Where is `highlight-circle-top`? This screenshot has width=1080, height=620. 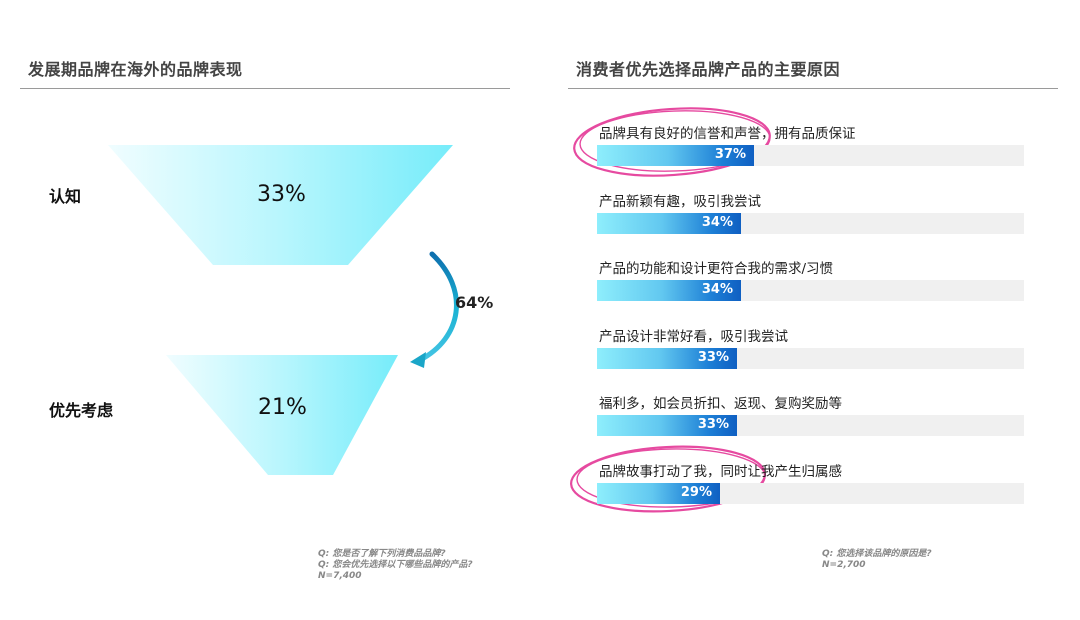
highlight-circle-top is located at coordinates (672, 142).